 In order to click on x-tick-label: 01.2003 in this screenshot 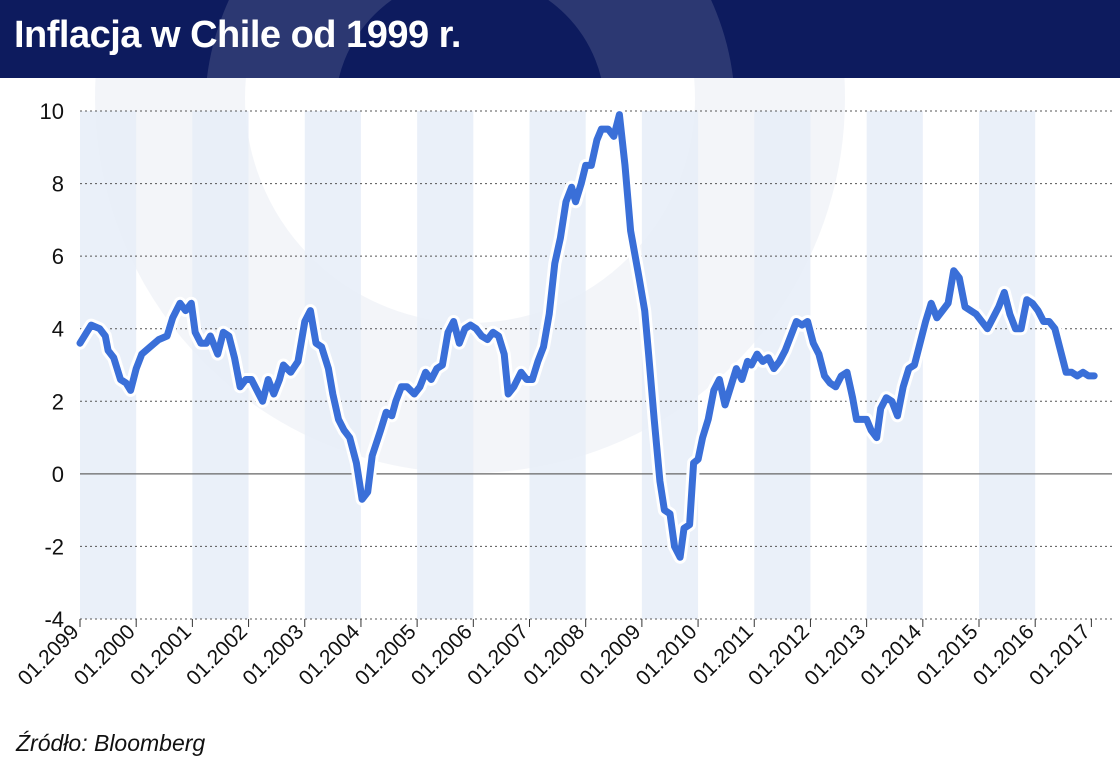, I will do `click(273, 655)`.